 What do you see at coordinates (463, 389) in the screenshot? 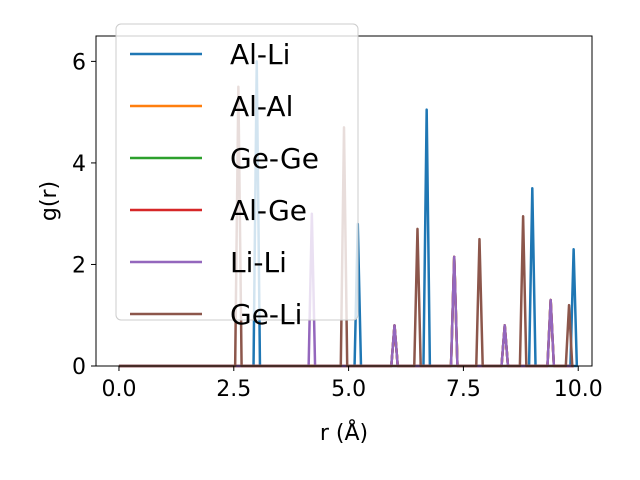
I see `x-tick-label: 7.5` at bounding box center [463, 389].